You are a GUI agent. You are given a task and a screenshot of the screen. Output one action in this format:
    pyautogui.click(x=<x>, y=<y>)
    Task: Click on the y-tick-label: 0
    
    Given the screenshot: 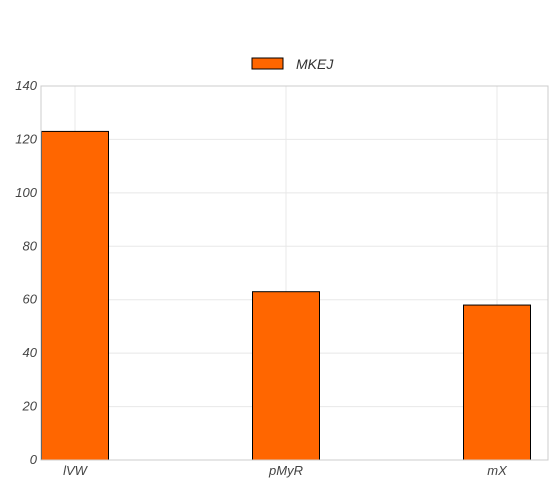 What is the action you would take?
    pyautogui.click(x=34, y=459)
    